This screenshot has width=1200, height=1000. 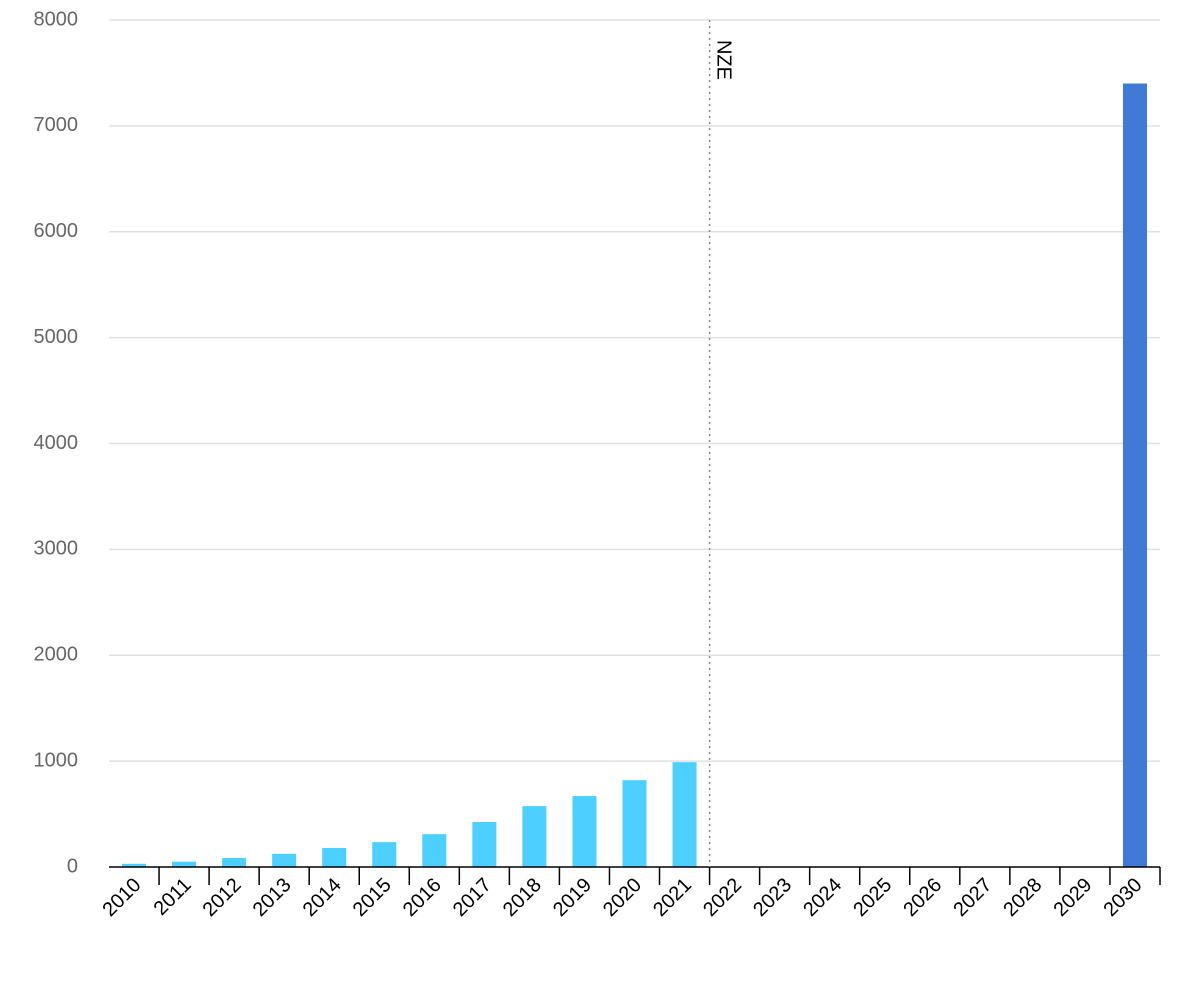 What do you see at coordinates (1122, 897) in the screenshot?
I see `x-tick-label: 2030` at bounding box center [1122, 897].